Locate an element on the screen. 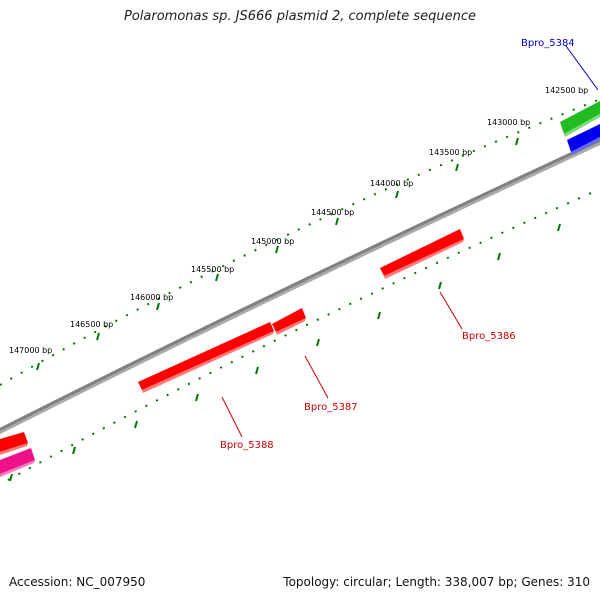 The image size is (600, 600). feature-left-red is located at coordinates (14, 443).